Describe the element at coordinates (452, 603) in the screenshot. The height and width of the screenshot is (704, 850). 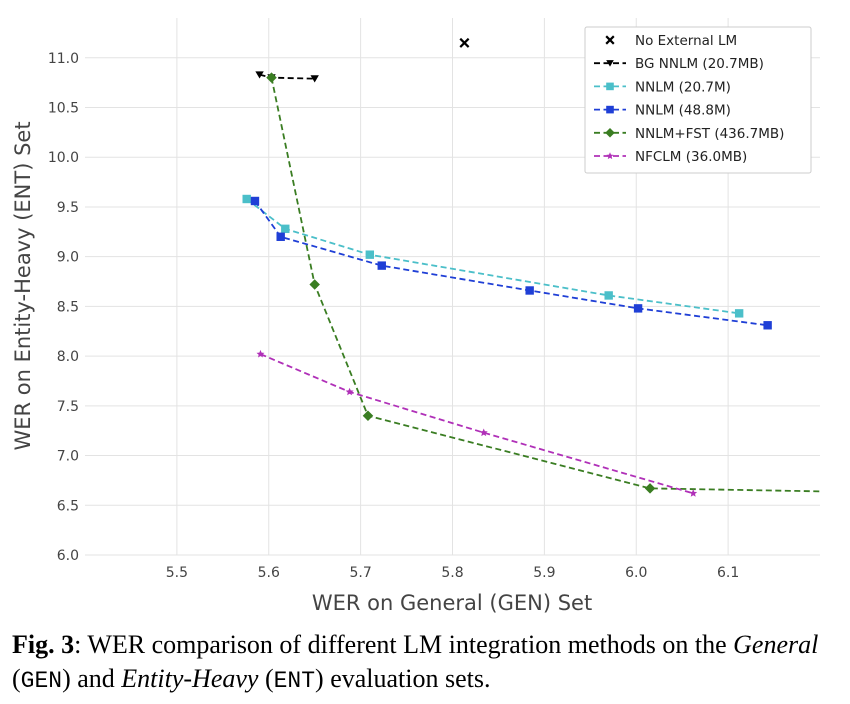
I see `x-axis-label: WER on General (GEN) Set` at that location.